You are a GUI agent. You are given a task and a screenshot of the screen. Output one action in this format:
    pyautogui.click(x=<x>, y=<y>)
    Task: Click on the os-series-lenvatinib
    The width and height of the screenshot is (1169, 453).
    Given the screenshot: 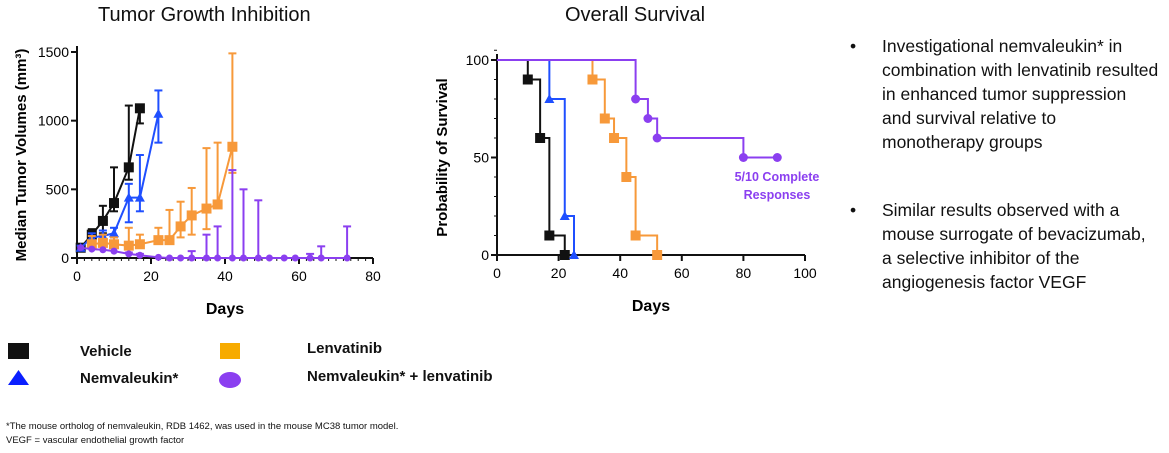 What is the action you would take?
    pyautogui.click(x=580, y=159)
    